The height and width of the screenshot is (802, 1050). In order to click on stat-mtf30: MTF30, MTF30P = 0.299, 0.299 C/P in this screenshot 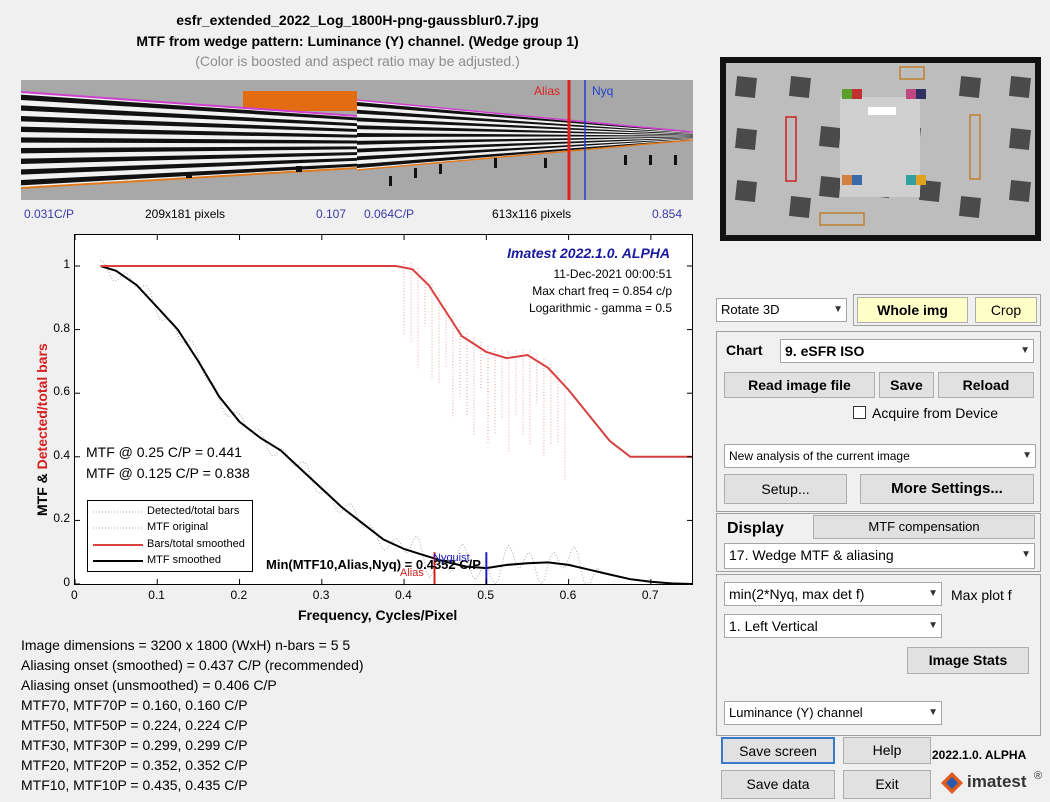, I will do `click(134, 745)`.